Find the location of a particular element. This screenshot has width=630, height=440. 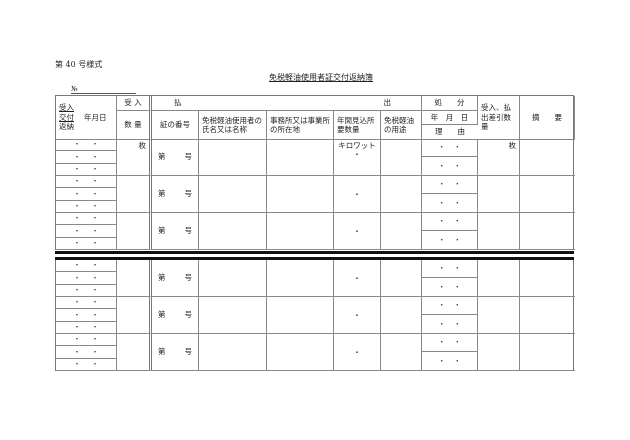

balance-cell: 枚 is located at coordinates (499, 157).